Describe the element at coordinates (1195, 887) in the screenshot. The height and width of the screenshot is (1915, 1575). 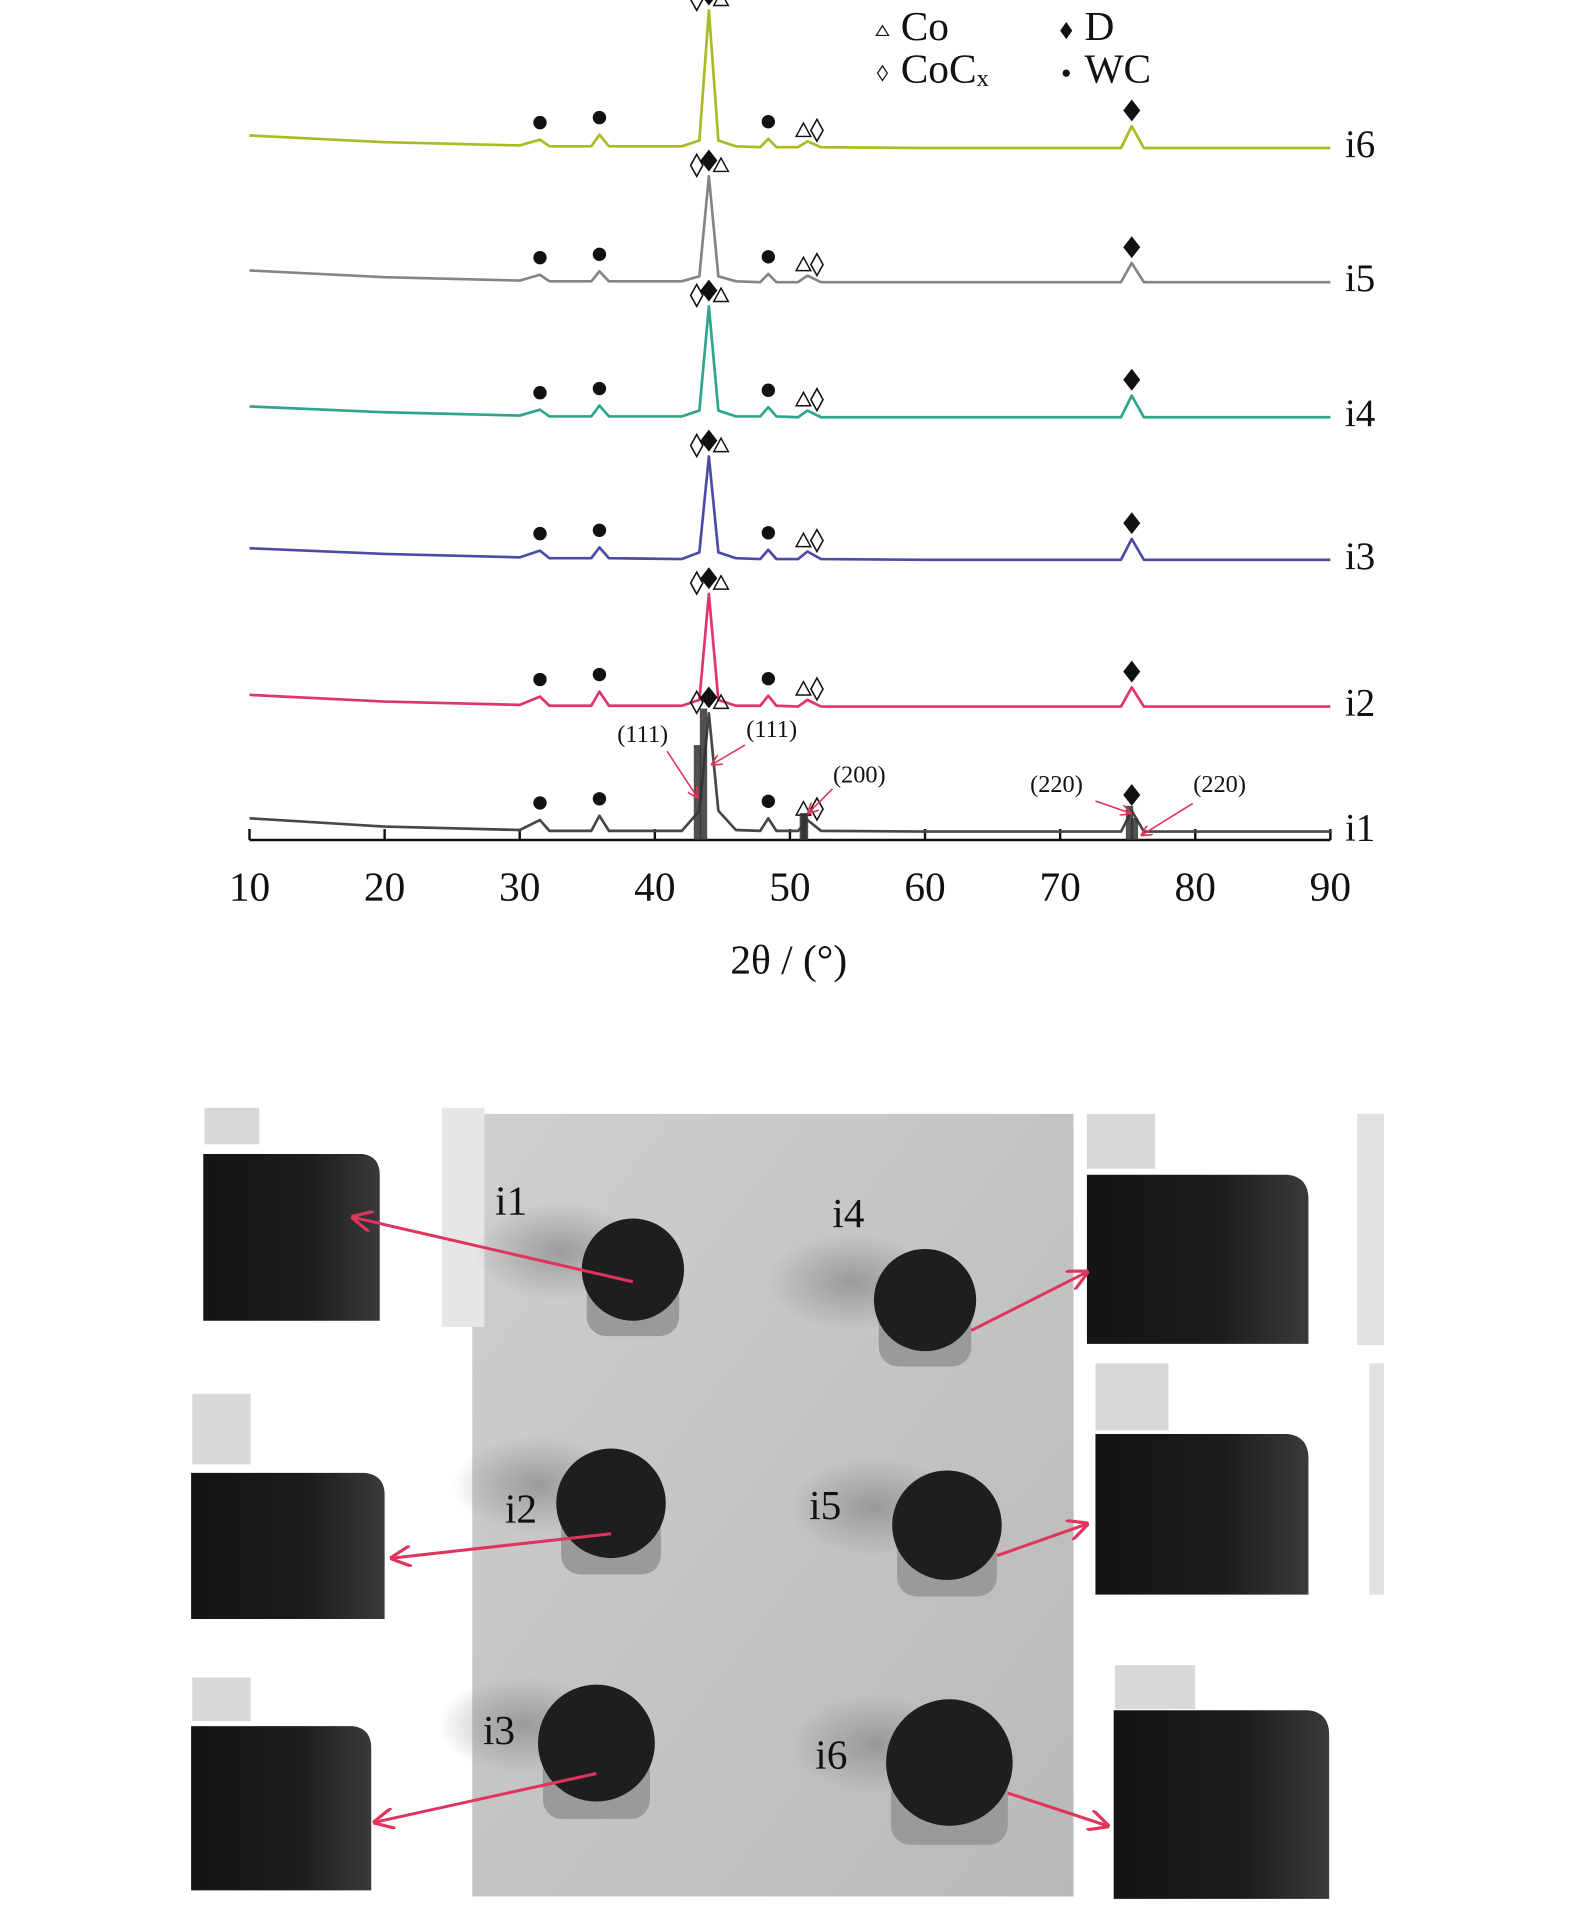
I see `x-tick-label: 80` at that location.